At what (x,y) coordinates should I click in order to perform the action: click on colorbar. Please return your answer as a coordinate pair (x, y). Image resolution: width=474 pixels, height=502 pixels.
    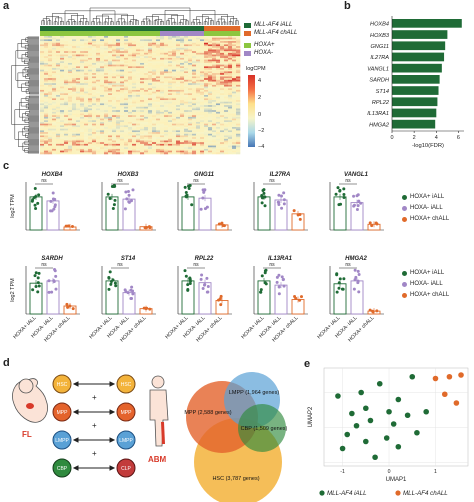
    Looking at the image, I should click on (251, 111).